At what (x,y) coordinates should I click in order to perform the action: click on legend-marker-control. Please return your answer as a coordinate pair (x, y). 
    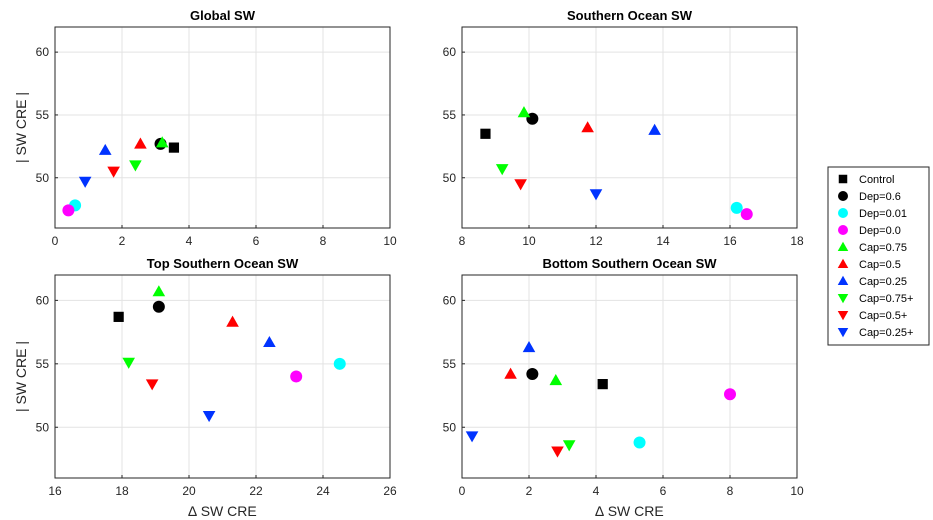
    Looking at the image, I should click on (843, 179).